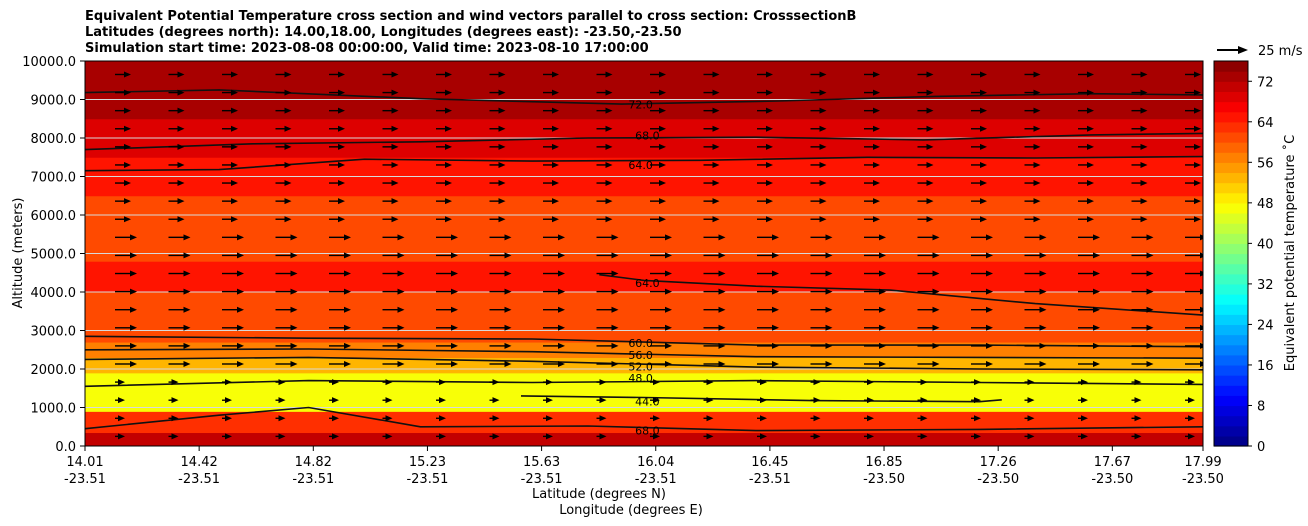 The height and width of the screenshot is (526, 1308). What do you see at coordinates (1260, 51) in the screenshot?
I see `quiver-key: 25 m/s` at bounding box center [1260, 51].